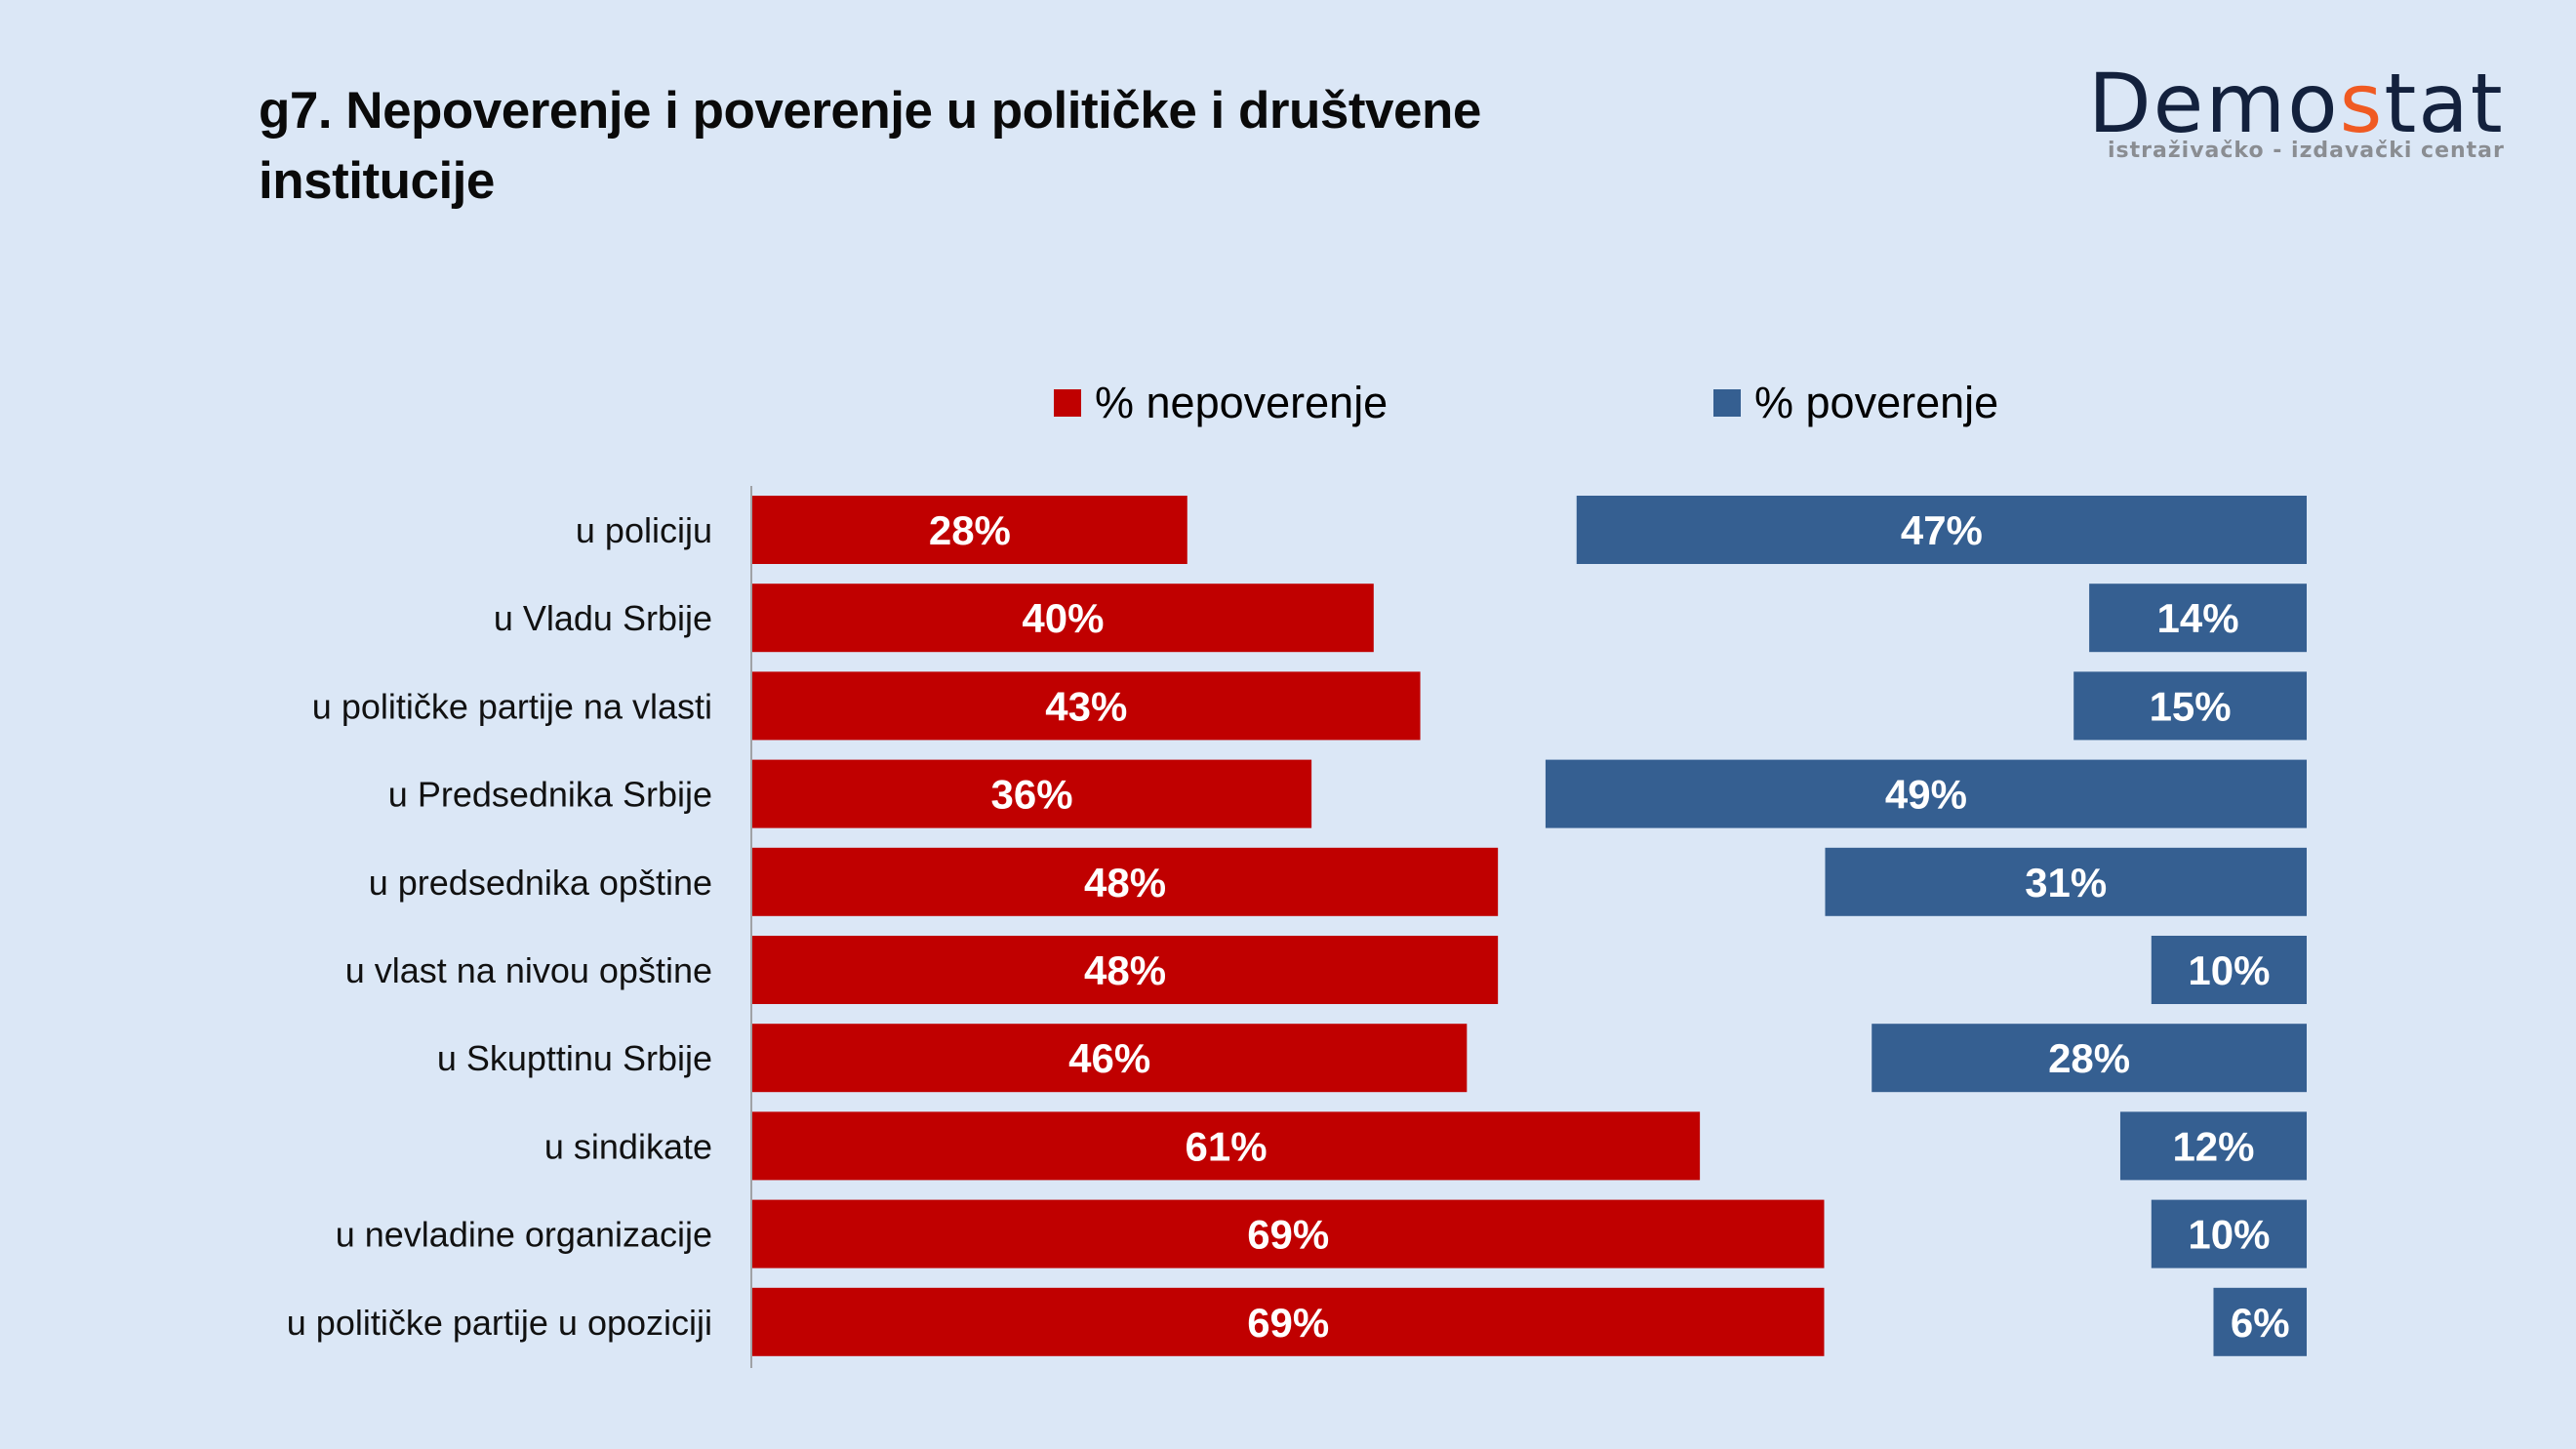 This screenshot has height=1449, width=2576. What do you see at coordinates (644, 530) in the screenshot?
I see `category-label: u policiju` at bounding box center [644, 530].